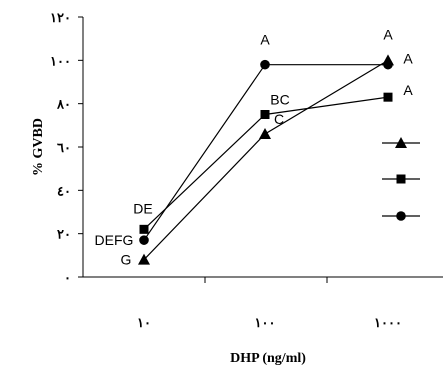 The height and width of the screenshot is (377, 443). I want to click on legend-item-square, so click(401, 179).